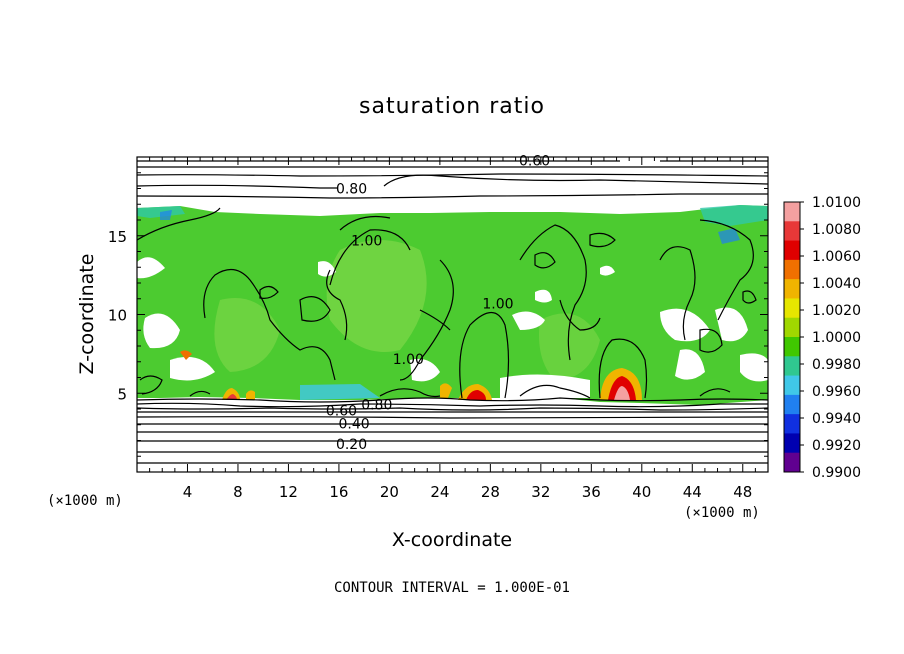 The image size is (904, 654). What do you see at coordinates (836, 446) in the screenshot?
I see `colorbar-label: 0.9920` at bounding box center [836, 446].